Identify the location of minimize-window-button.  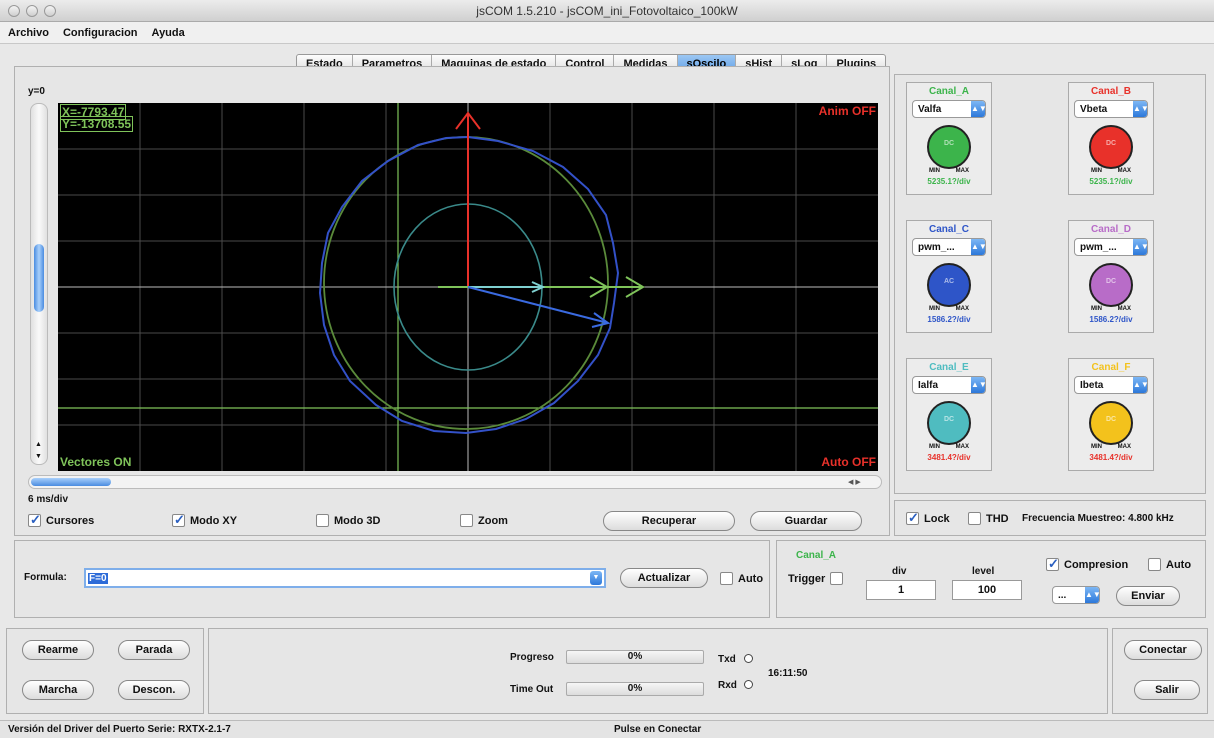
(32, 11).